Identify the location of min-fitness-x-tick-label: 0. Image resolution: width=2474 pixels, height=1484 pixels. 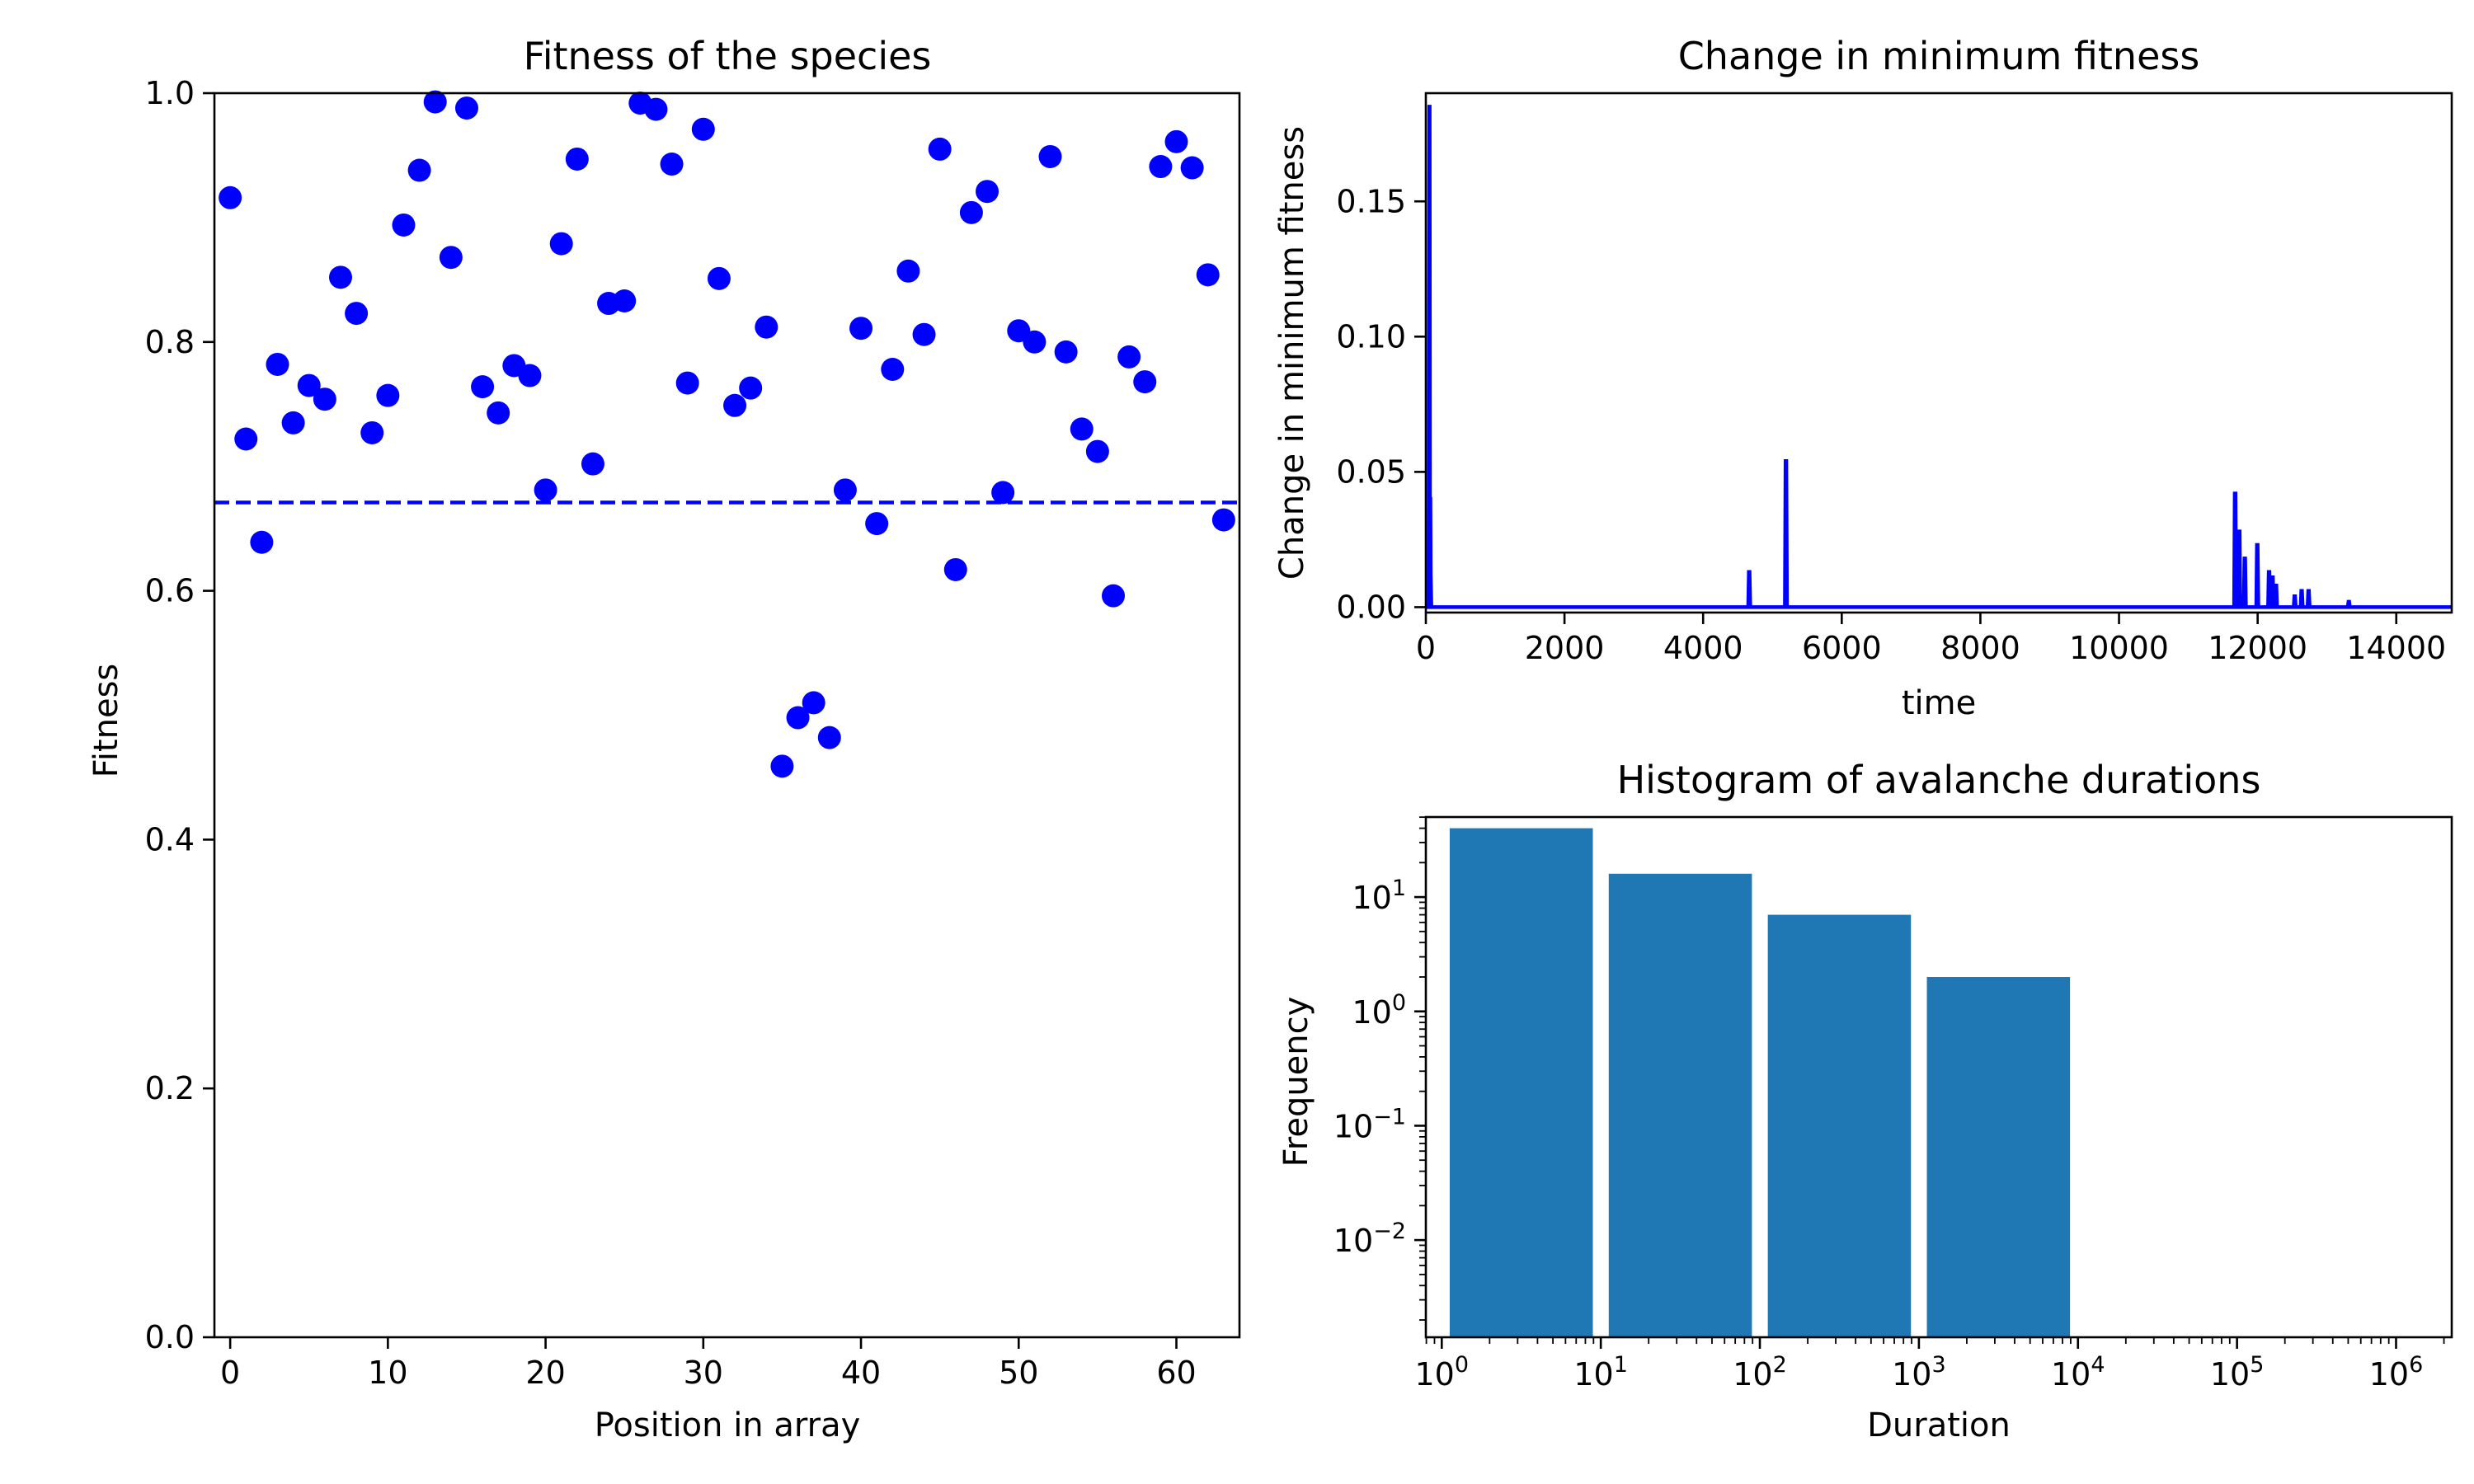
(1426, 648).